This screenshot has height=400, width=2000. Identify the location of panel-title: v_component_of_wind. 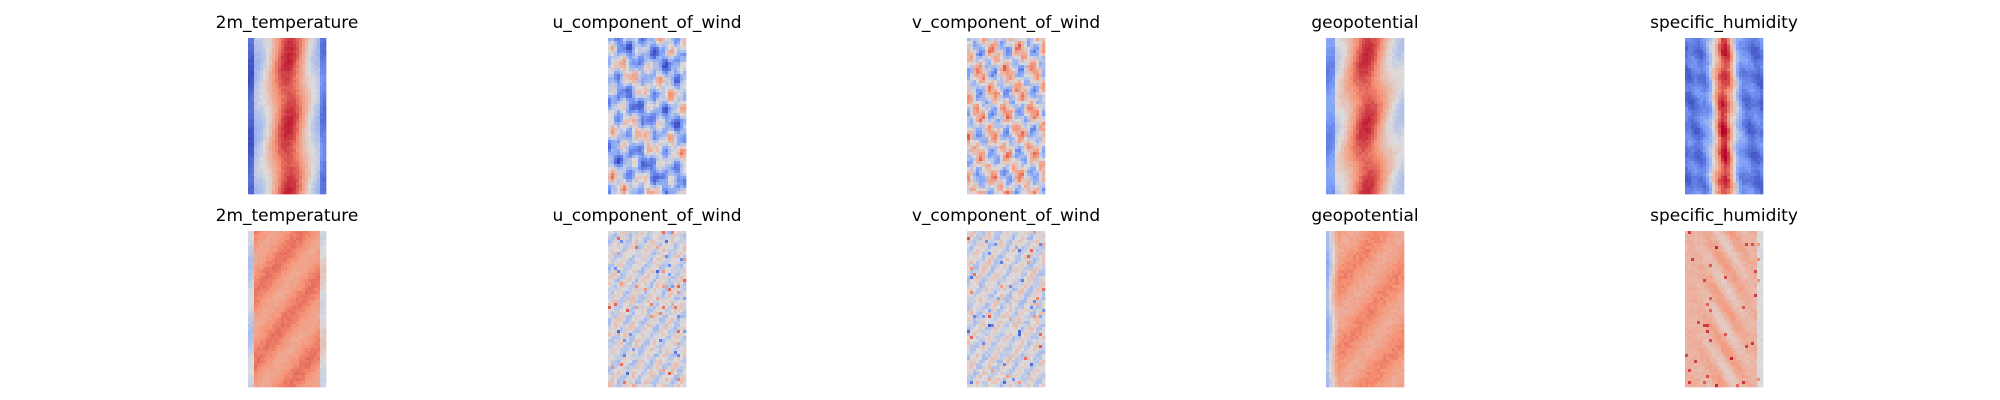
(1006, 23).